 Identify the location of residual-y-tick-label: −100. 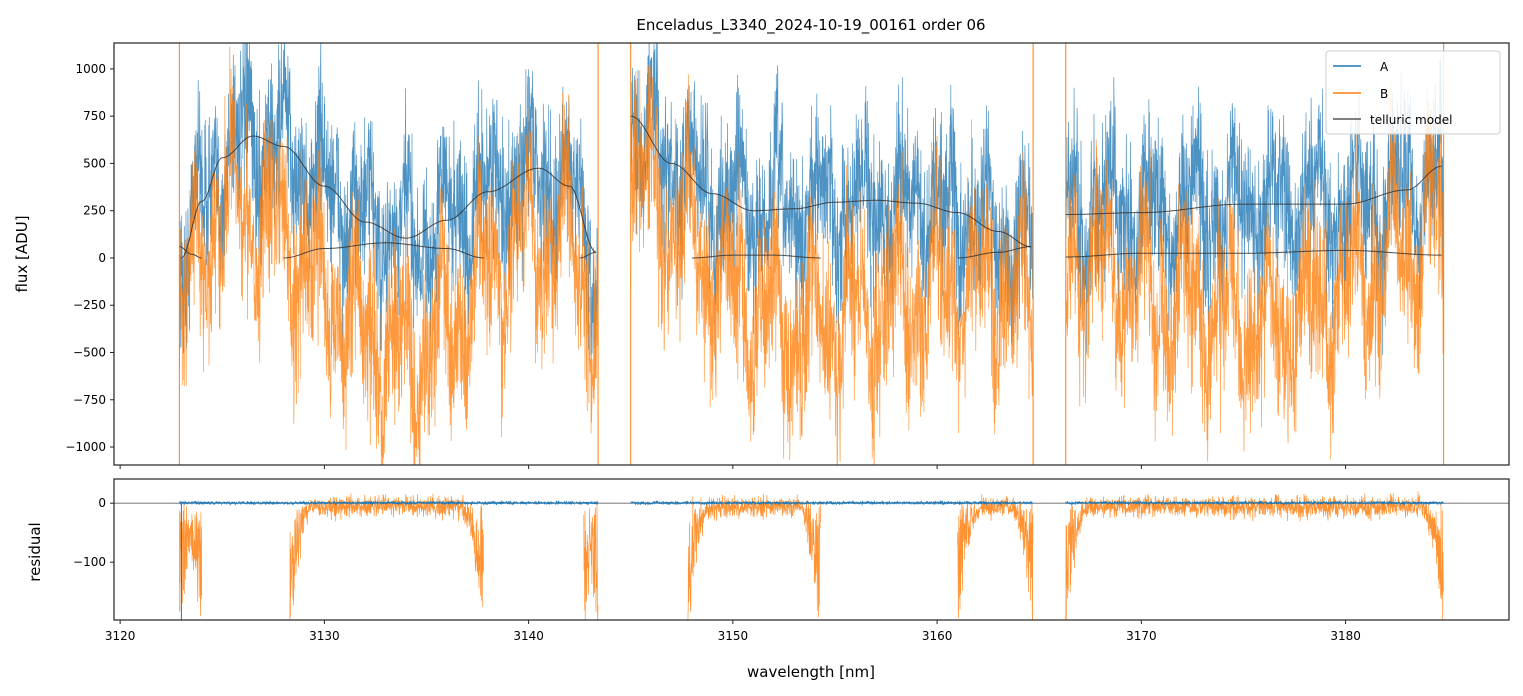
(89, 562).